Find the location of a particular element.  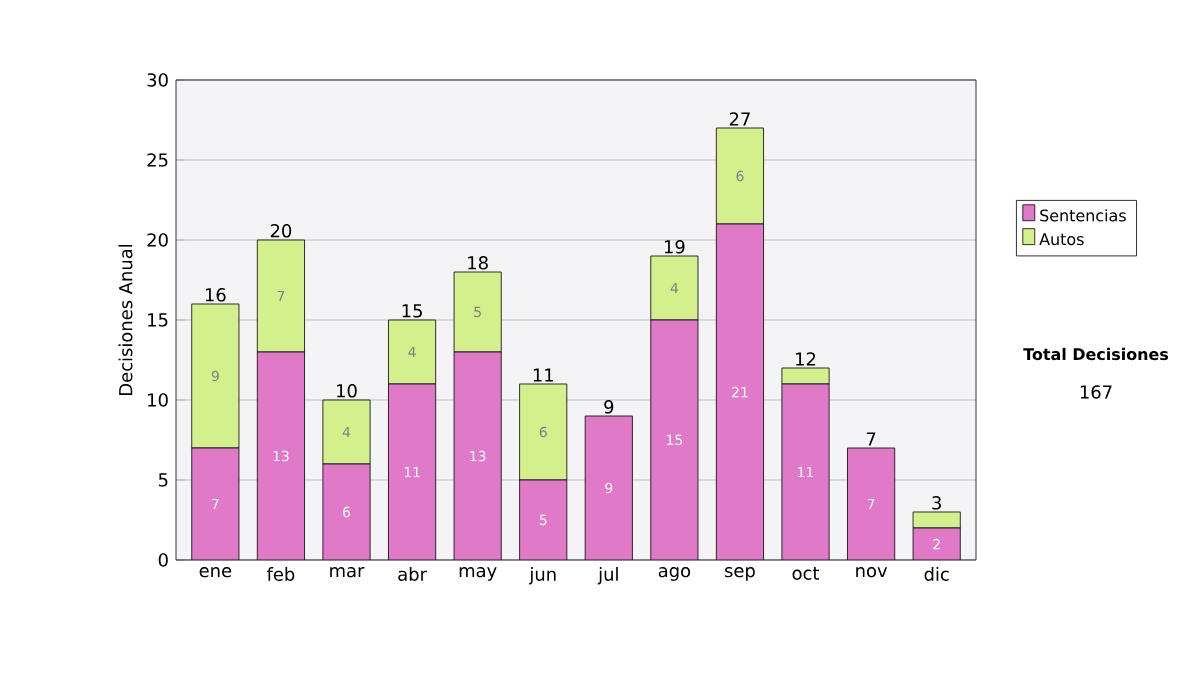

y-tick-label: 20 is located at coordinates (157, 240).